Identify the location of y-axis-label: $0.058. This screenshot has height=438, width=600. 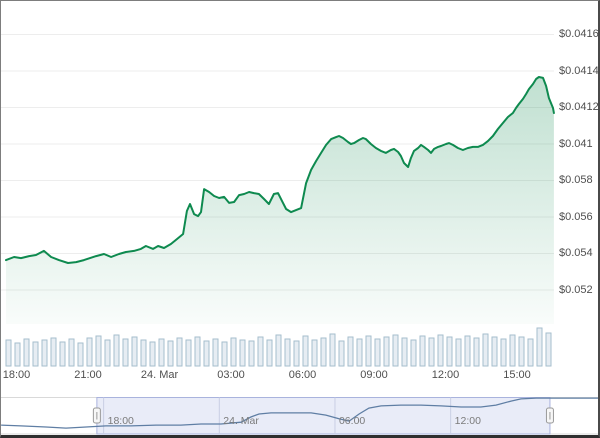
(576, 180).